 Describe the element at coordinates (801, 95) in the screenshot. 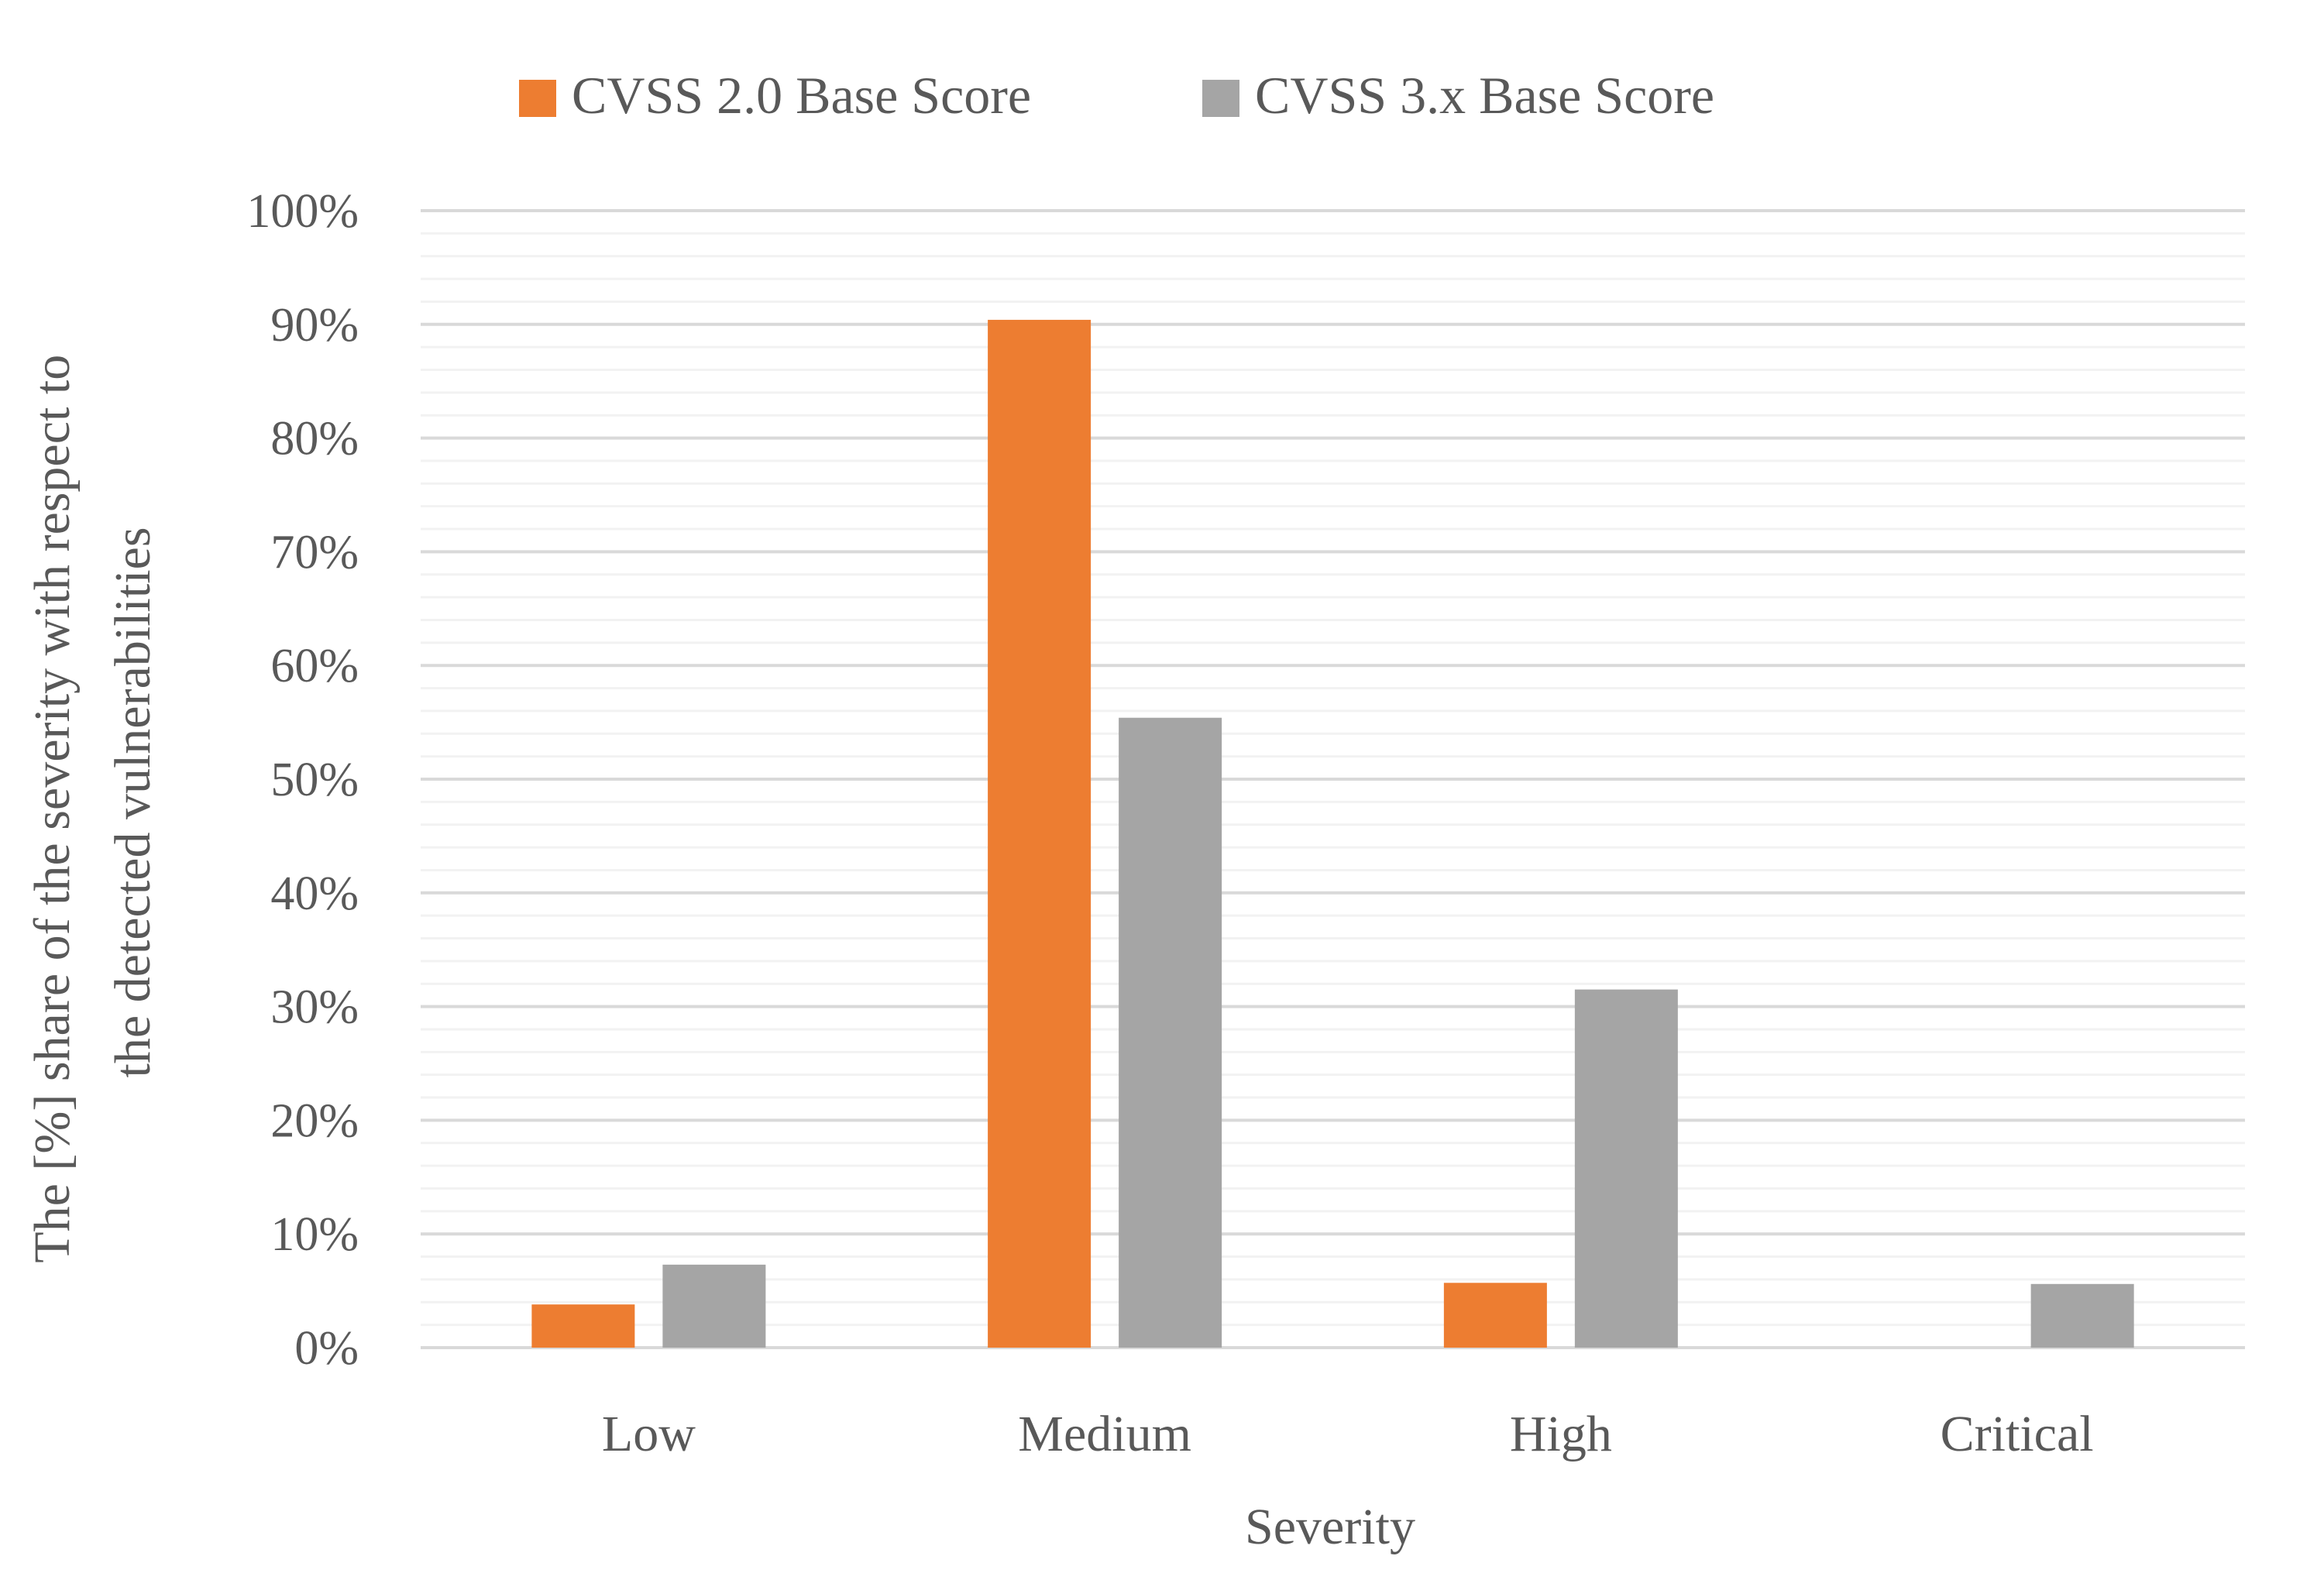

I see `legend-label-cvss2: CVSS 2.0 Base Score` at that location.